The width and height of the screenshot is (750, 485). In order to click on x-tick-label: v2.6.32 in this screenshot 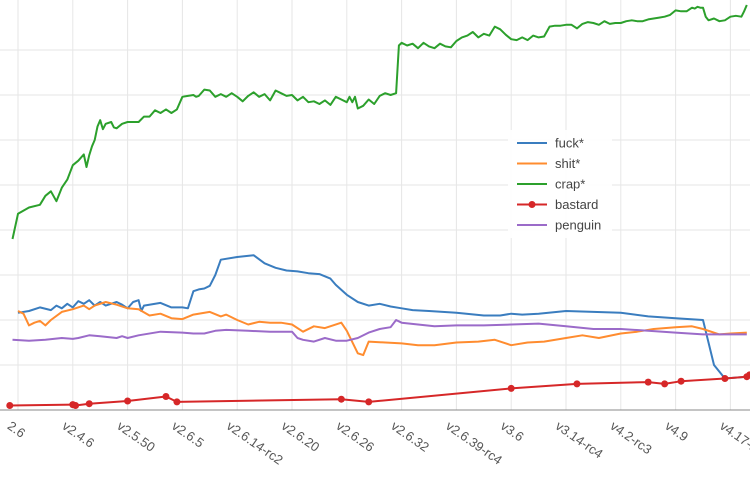, I will do `click(410, 436)`.